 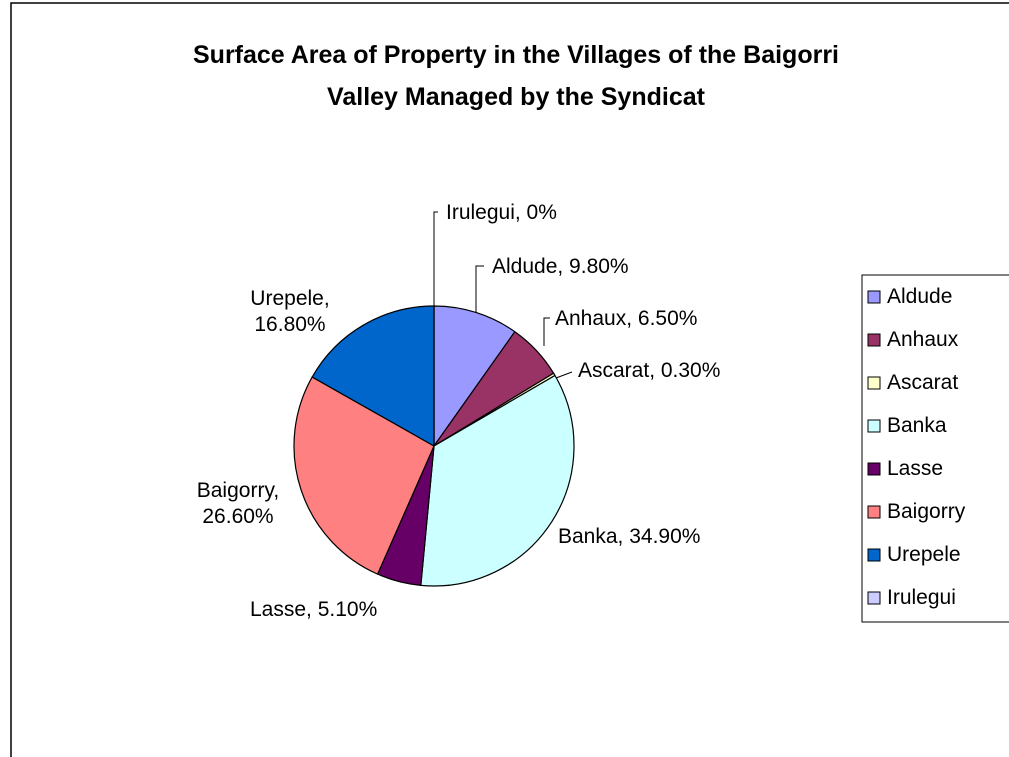 What do you see at coordinates (238, 503) in the screenshot?
I see `data-label: Baigorry, 26.60%` at bounding box center [238, 503].